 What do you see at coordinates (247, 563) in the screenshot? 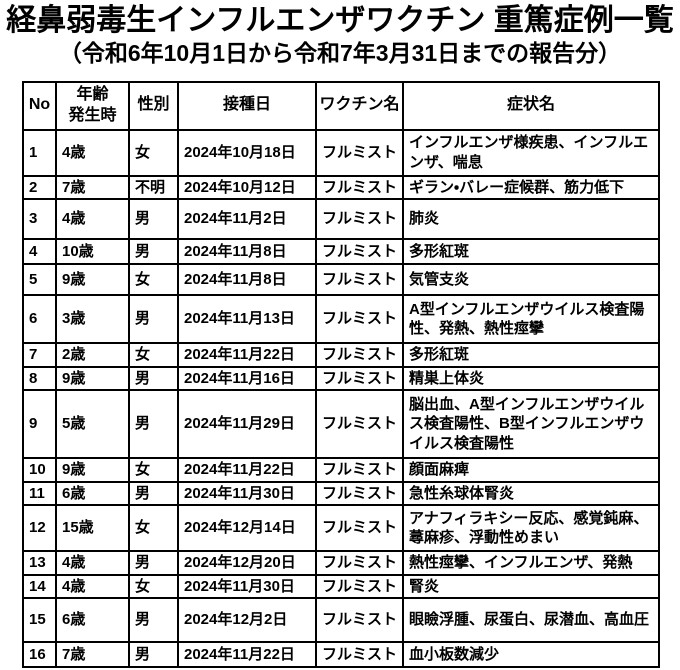
I see `cell-date: 2024年12月20日` at bounding box center [247, 563].